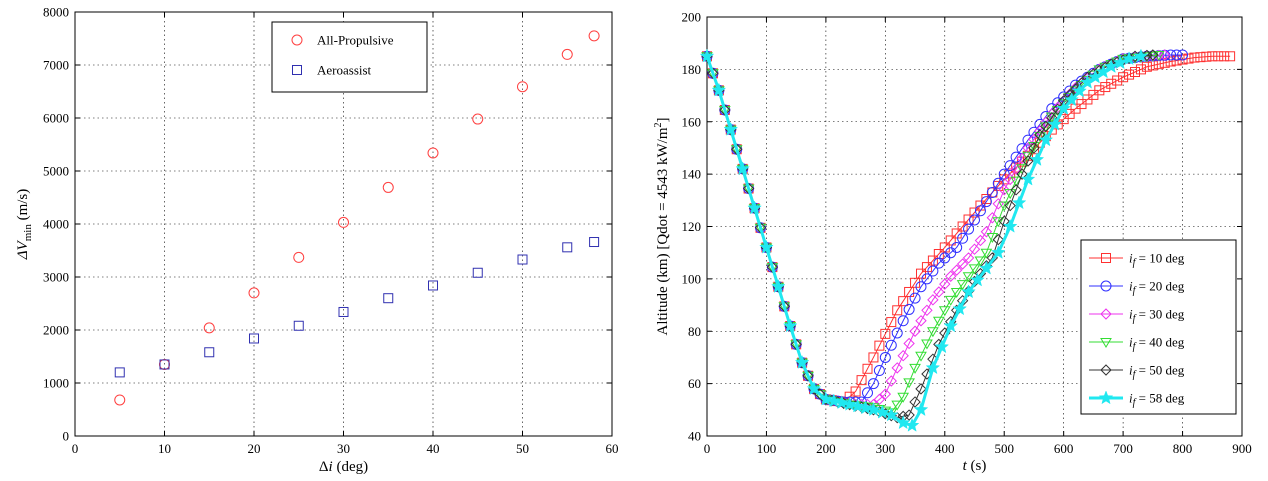 This screenshot has height=481, width=1268. Describe the element at coordinates (56, 65) in the screenshot. I see `y-tick-label: 7000` at that location.